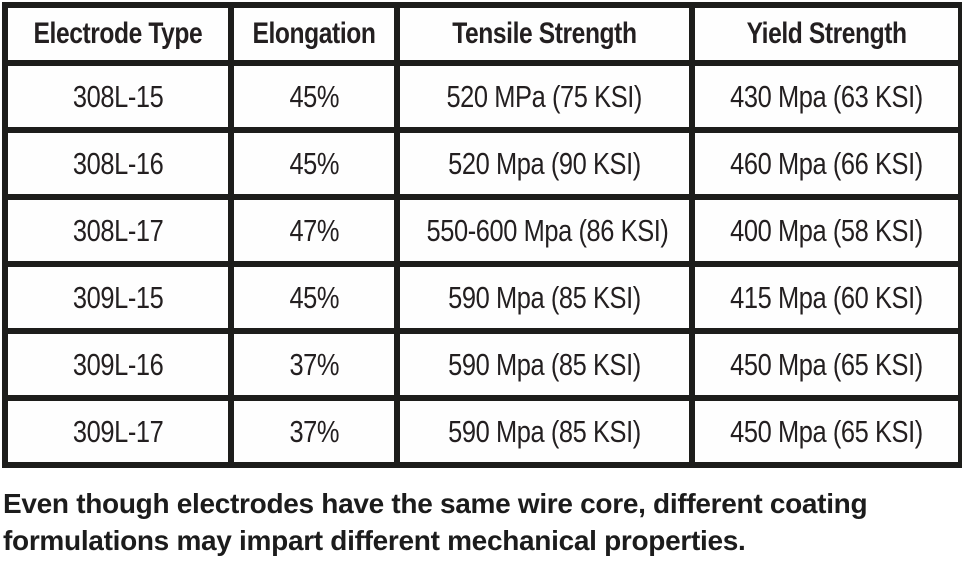 The width and height of the screenshot is (962, 573). I want to click on cell-value: 400 Mpa (58 KSI), so click(826, 230).